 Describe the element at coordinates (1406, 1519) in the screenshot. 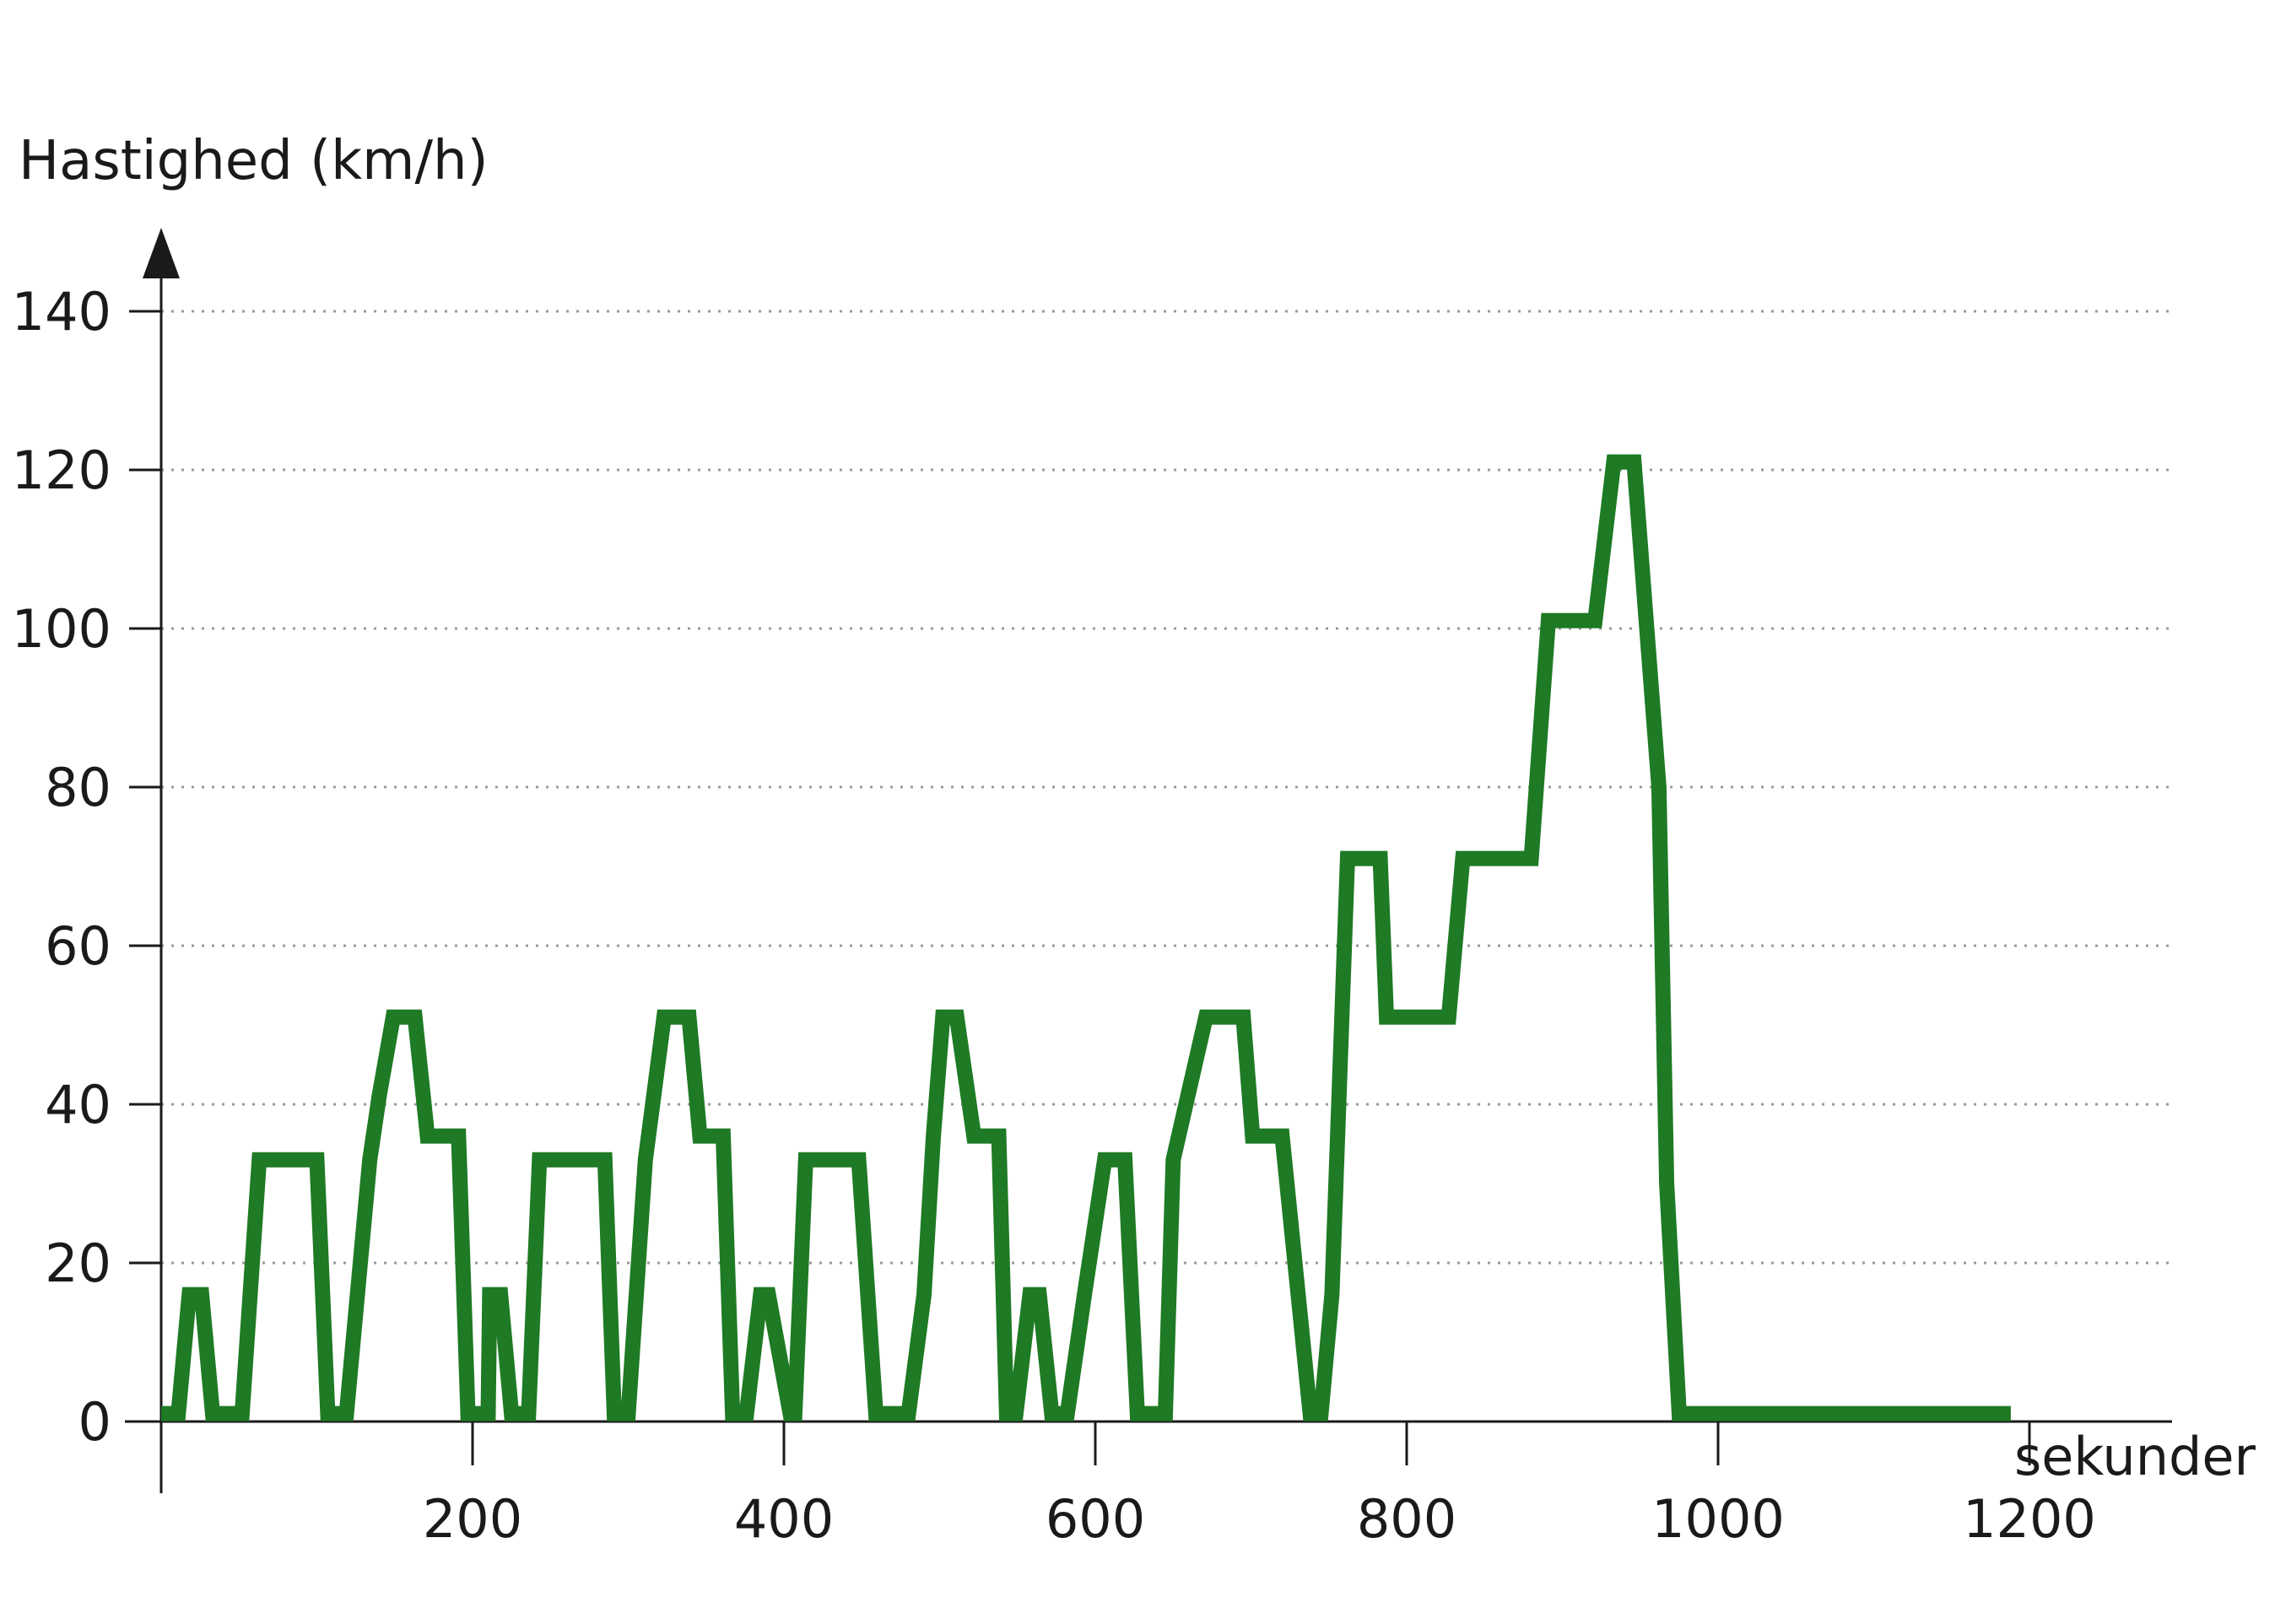

I see `x-tick-label-800: 800` at that location.